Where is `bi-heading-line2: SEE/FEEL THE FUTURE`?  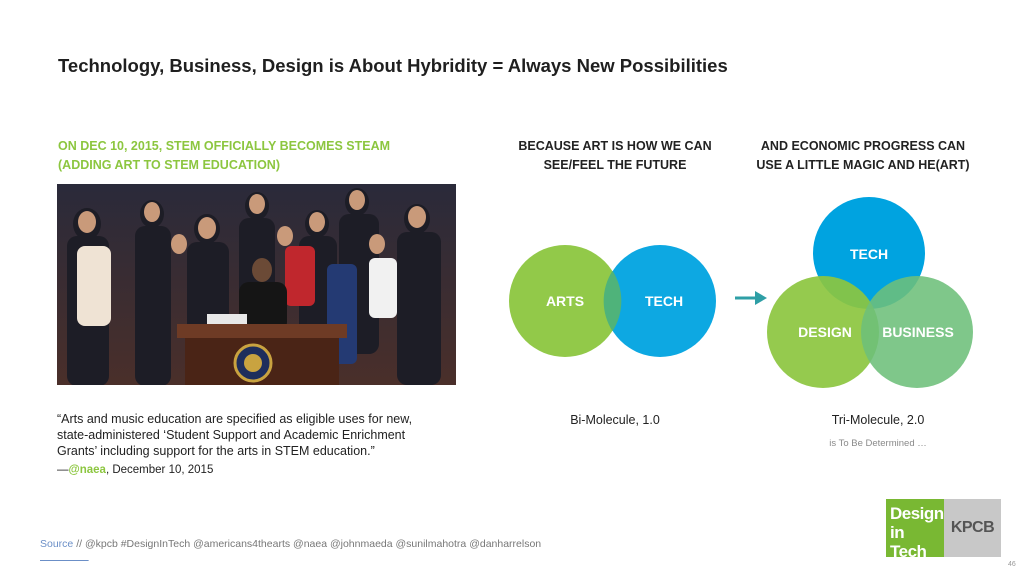 bi-heading-line2: SEE/FEEL THE FUTURE is located at coordinates (615, 165).